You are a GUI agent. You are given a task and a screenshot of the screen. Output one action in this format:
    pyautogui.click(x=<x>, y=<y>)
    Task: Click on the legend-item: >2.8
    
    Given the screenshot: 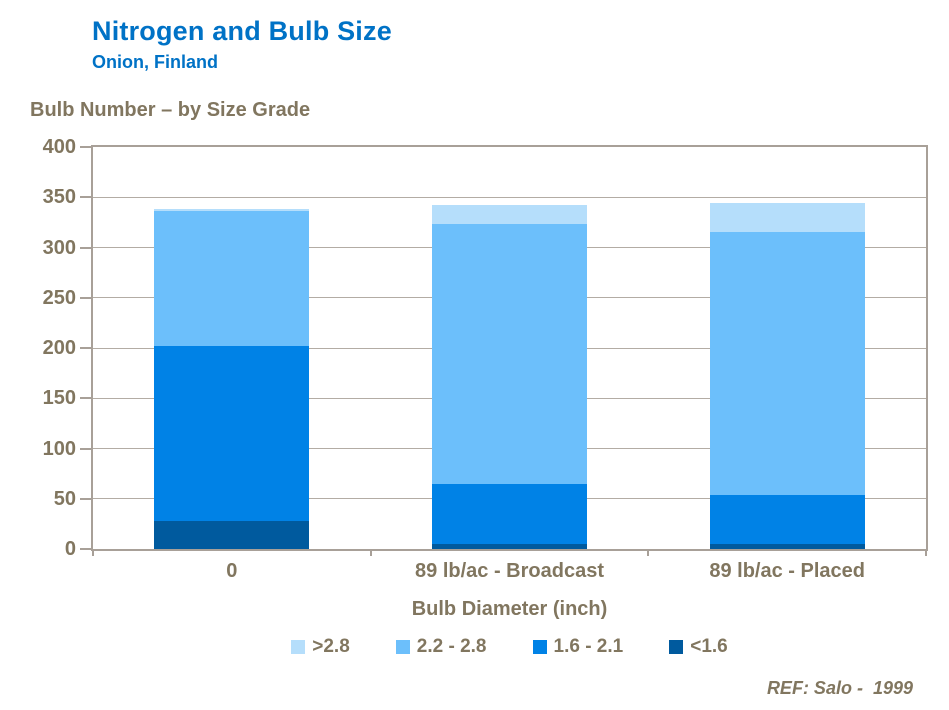 What is the action you would take?
    pyautogui.click(x=320, y=647)
    